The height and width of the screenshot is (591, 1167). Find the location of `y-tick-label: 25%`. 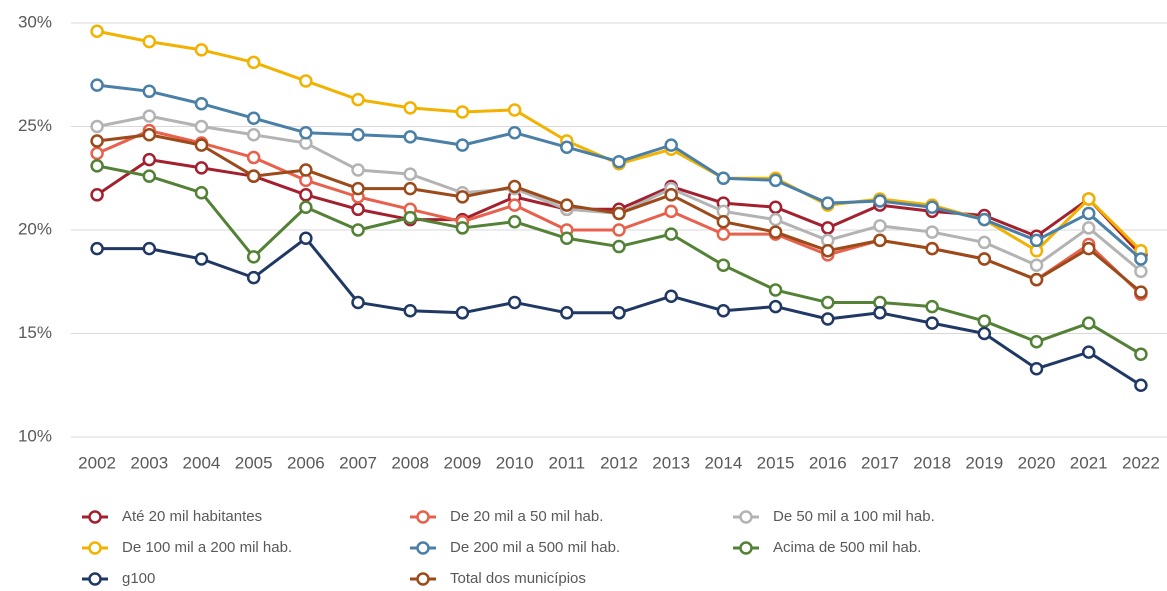

y-tick-label: 25% is located at coordinates (35, 125).